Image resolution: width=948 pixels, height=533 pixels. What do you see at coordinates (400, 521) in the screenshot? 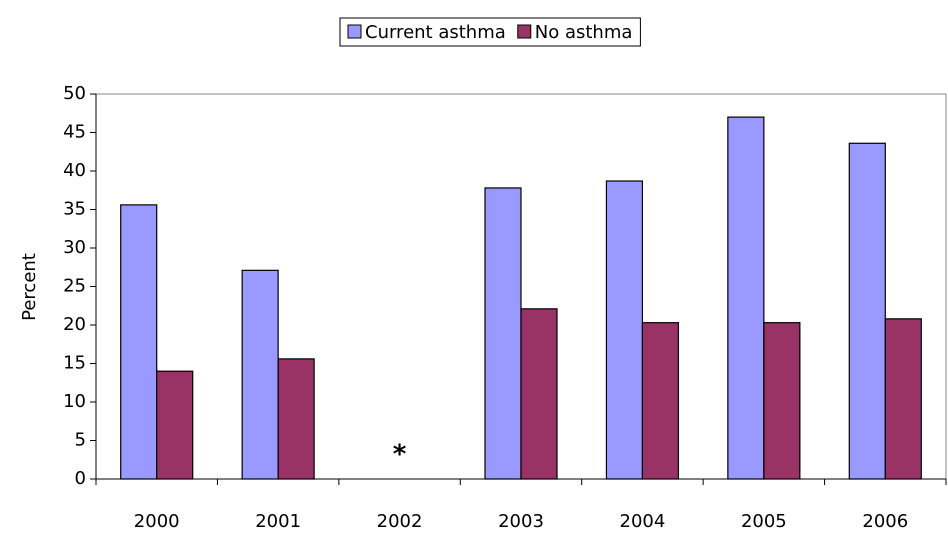
I see `x-tick-label: 2002` at bounding box center [400, 521].